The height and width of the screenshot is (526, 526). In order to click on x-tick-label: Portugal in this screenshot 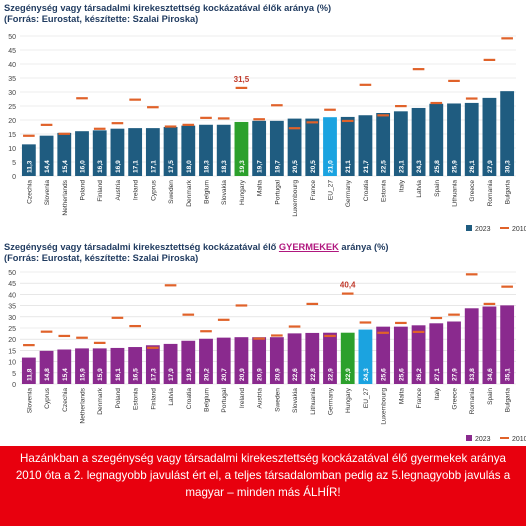, I will do `click(224, 399)`.